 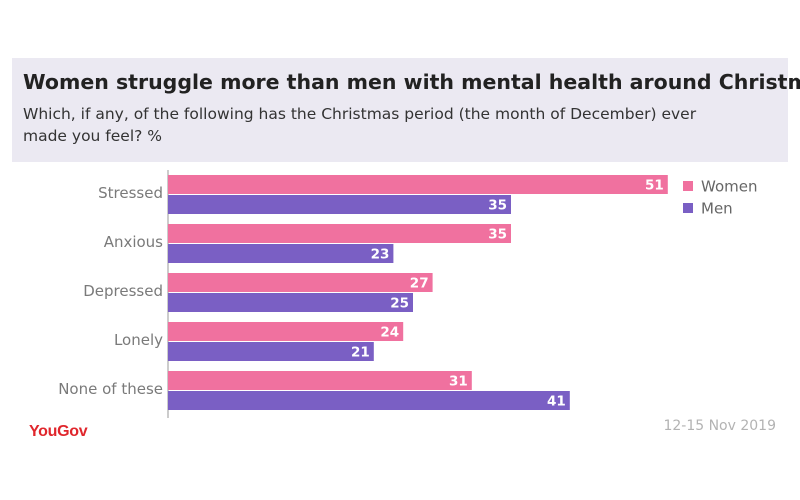 What do you see at coordinates (389, 333) in the screenshot?
I see `data-label: 24` at bounding box center [389, 333].